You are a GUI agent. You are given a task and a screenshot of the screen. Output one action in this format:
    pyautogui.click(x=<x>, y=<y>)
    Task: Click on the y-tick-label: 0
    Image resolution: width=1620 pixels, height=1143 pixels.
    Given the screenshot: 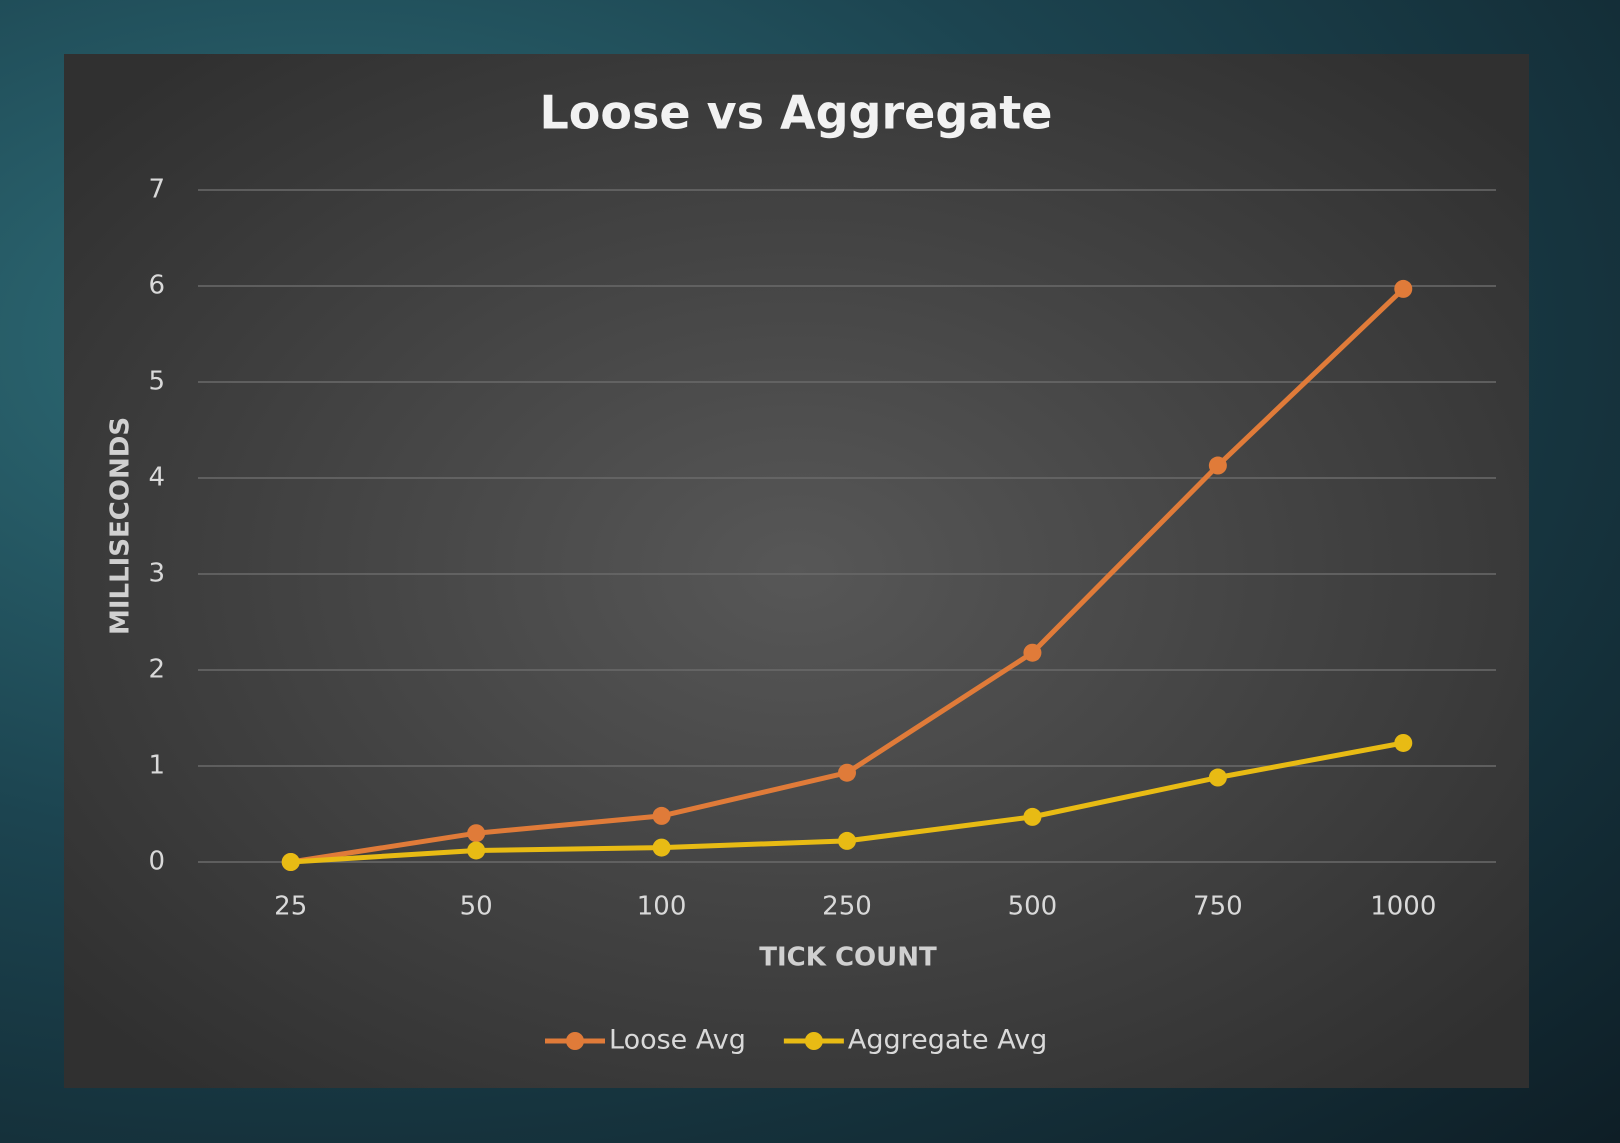 What is the action you would take?
    pyautogui.click(x=156, y=862)
    